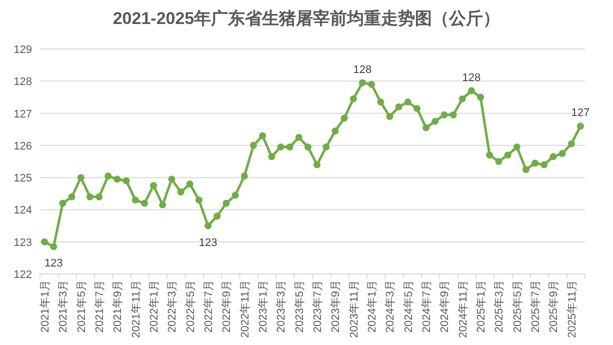  What do you see at coordinates (23, 210) in the screenshot?
I see `y-tick-label: 124` at bounding box center [23, 210].